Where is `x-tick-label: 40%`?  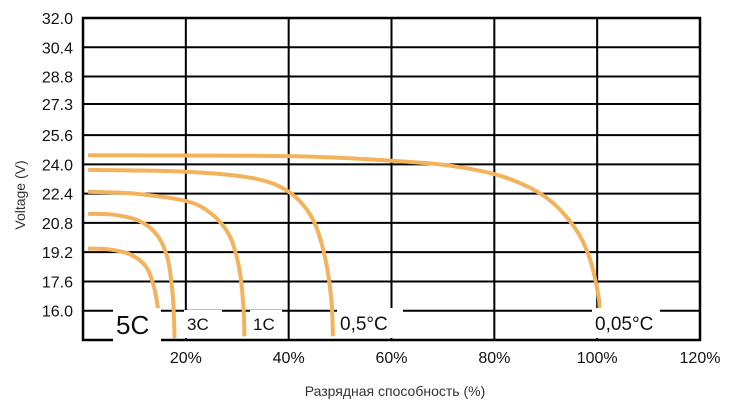 x-tick-label: 40% is located at coordinates (289, 358).